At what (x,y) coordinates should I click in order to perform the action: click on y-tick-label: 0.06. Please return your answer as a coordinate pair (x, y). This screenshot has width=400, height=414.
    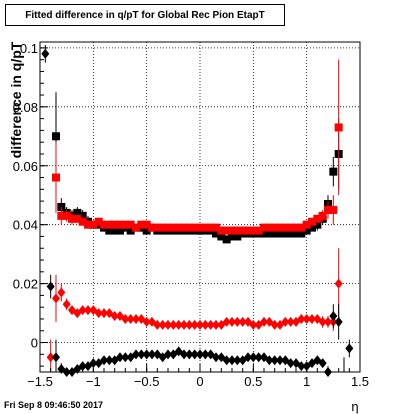
    Looking at the image, I should click on (25, 166).